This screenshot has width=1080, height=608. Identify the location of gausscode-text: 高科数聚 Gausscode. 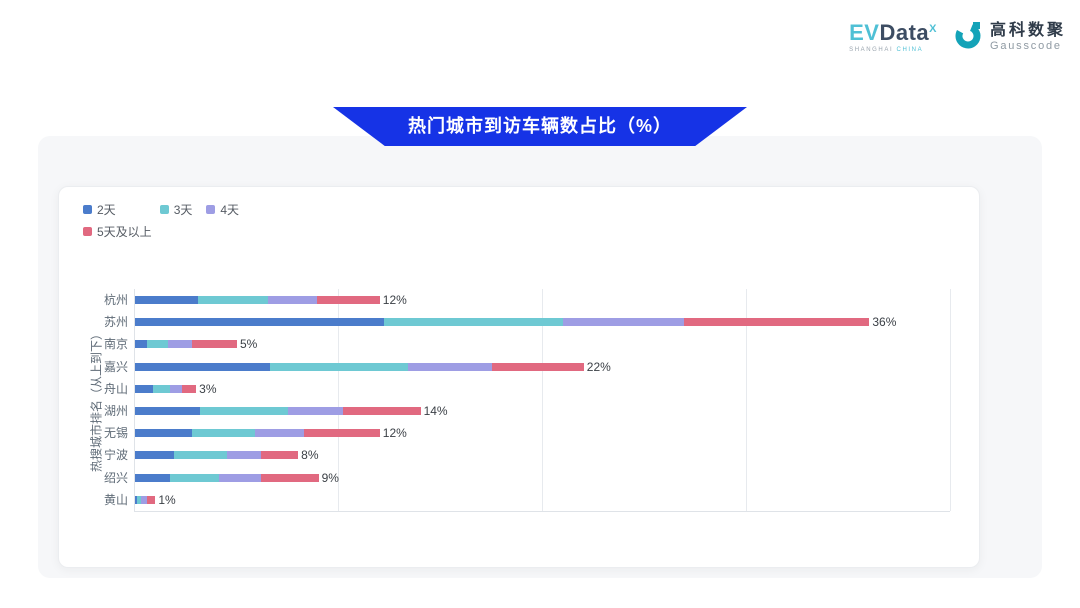
(1028, 37).